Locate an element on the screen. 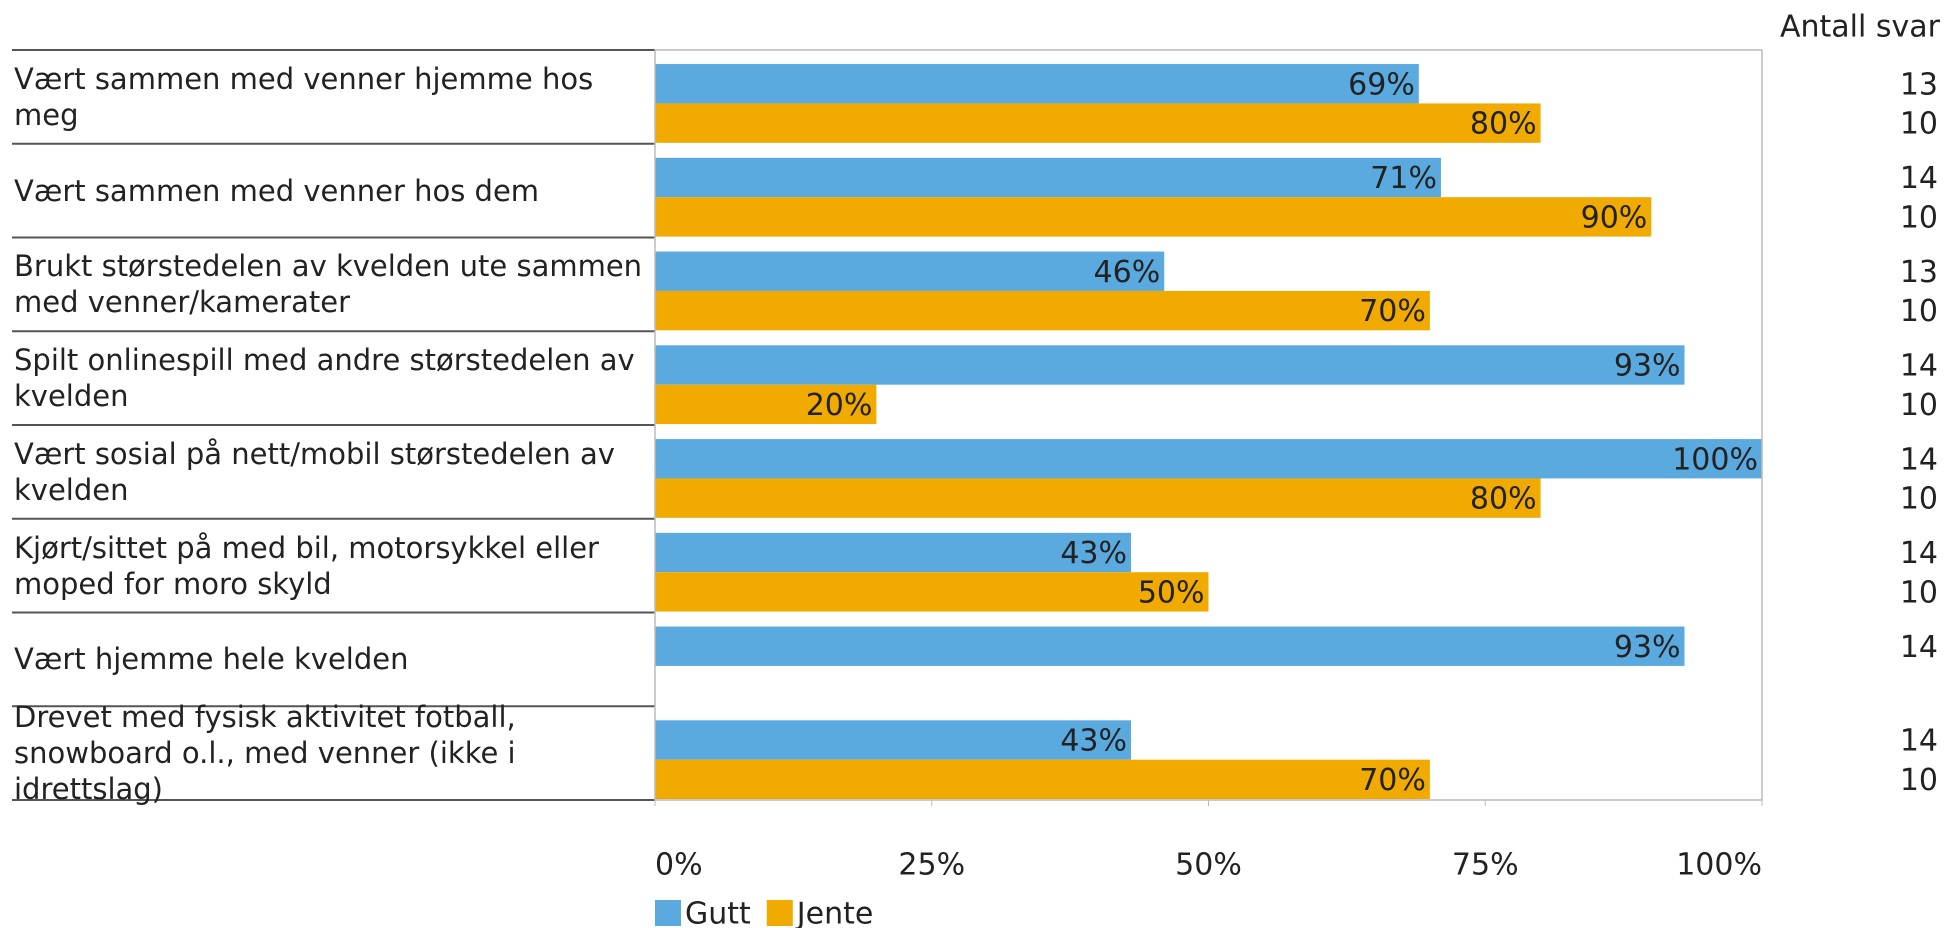  x-tick-label: 75% is located at coordinates (1485, 865).